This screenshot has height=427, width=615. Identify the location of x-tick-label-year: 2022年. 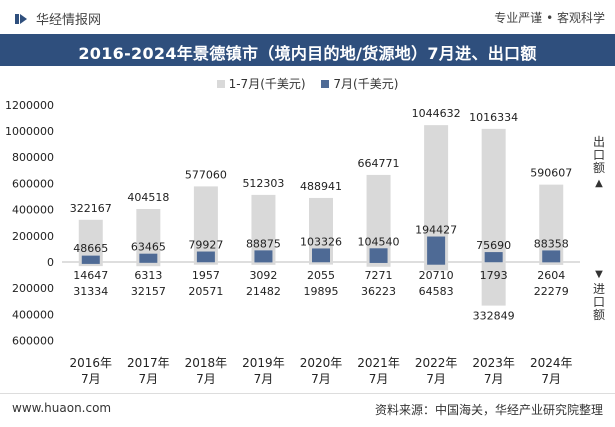
(436, 363).